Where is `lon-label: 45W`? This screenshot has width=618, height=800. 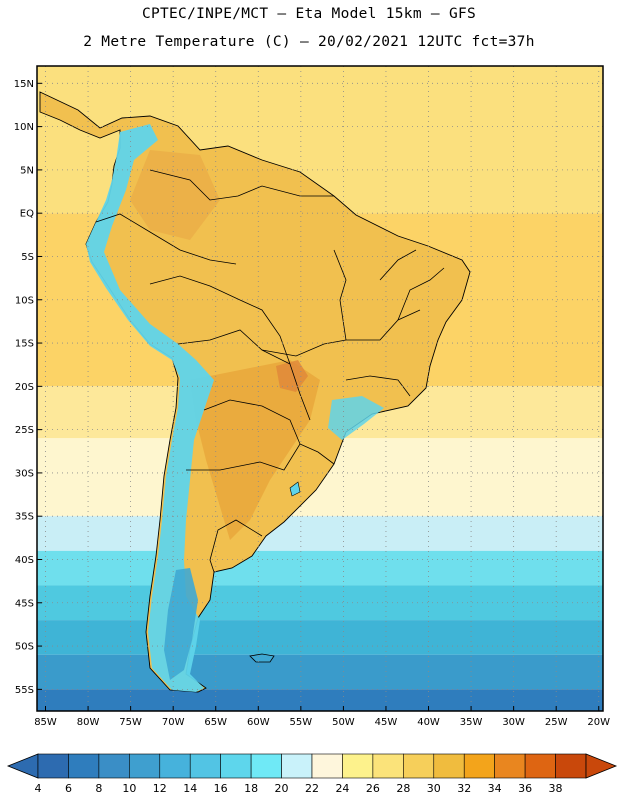
lon-label: 45W is located at coordinates (386, 722).